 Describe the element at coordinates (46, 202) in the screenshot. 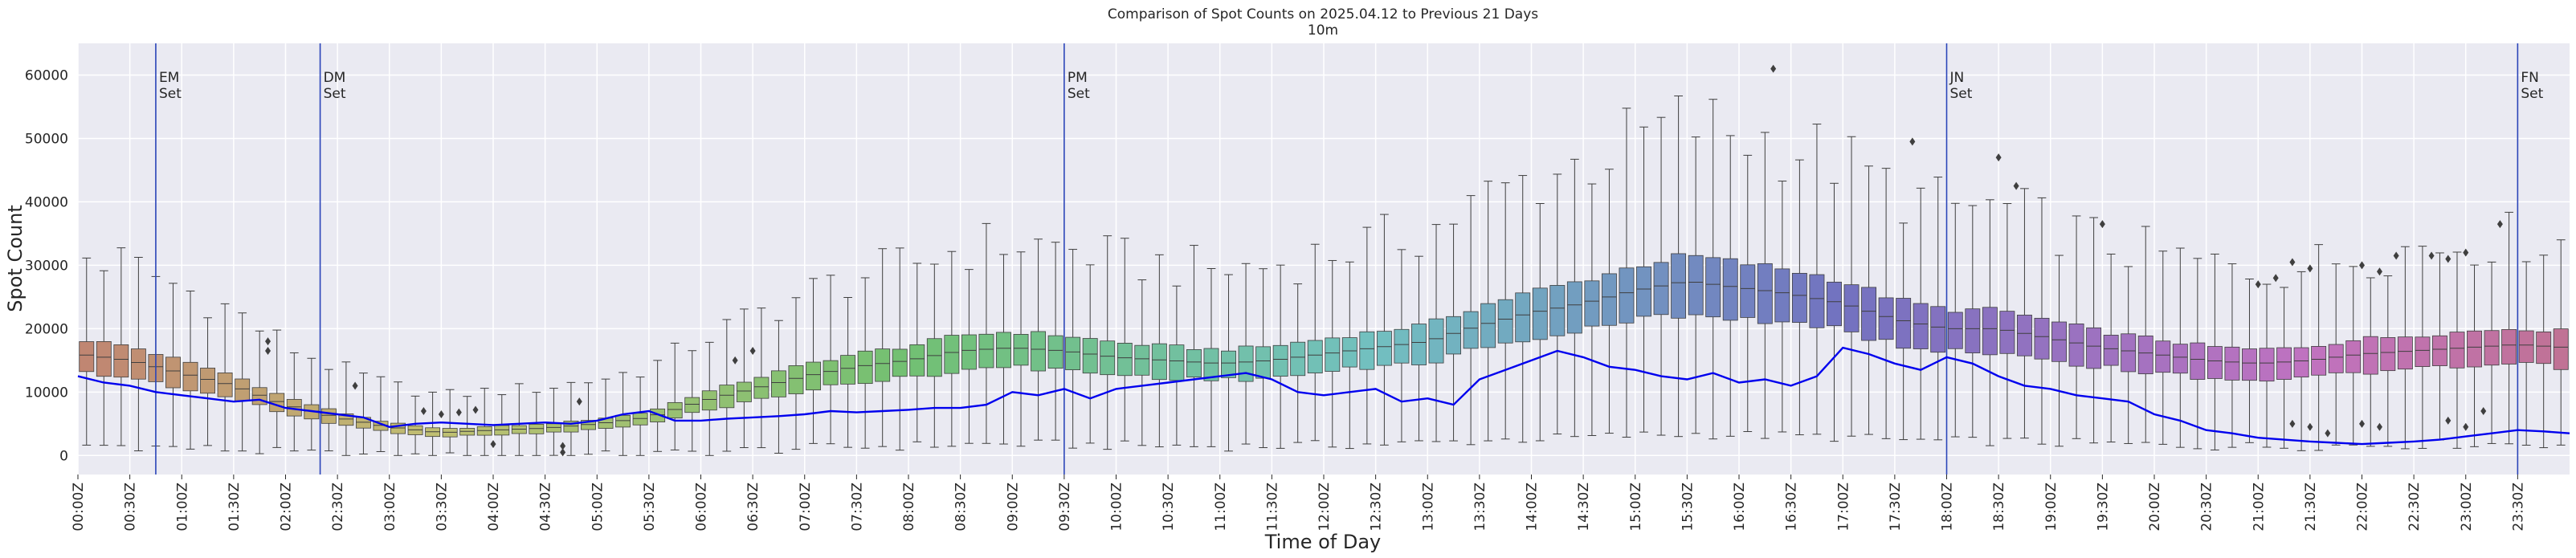

I see `y-tick-label: 40000` at that location.